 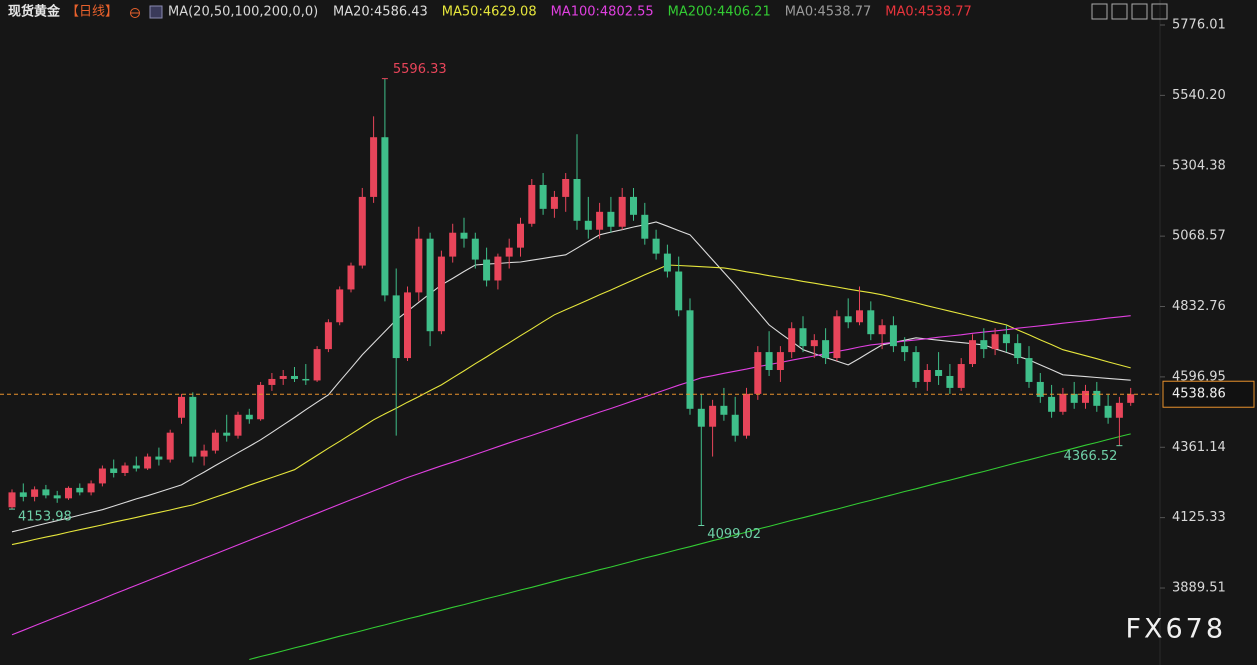 What do you see at coordinates (1199, 517) in the screenshot?
I see `y-tick-label: 4125.33` at bounding box center [1199, 517].